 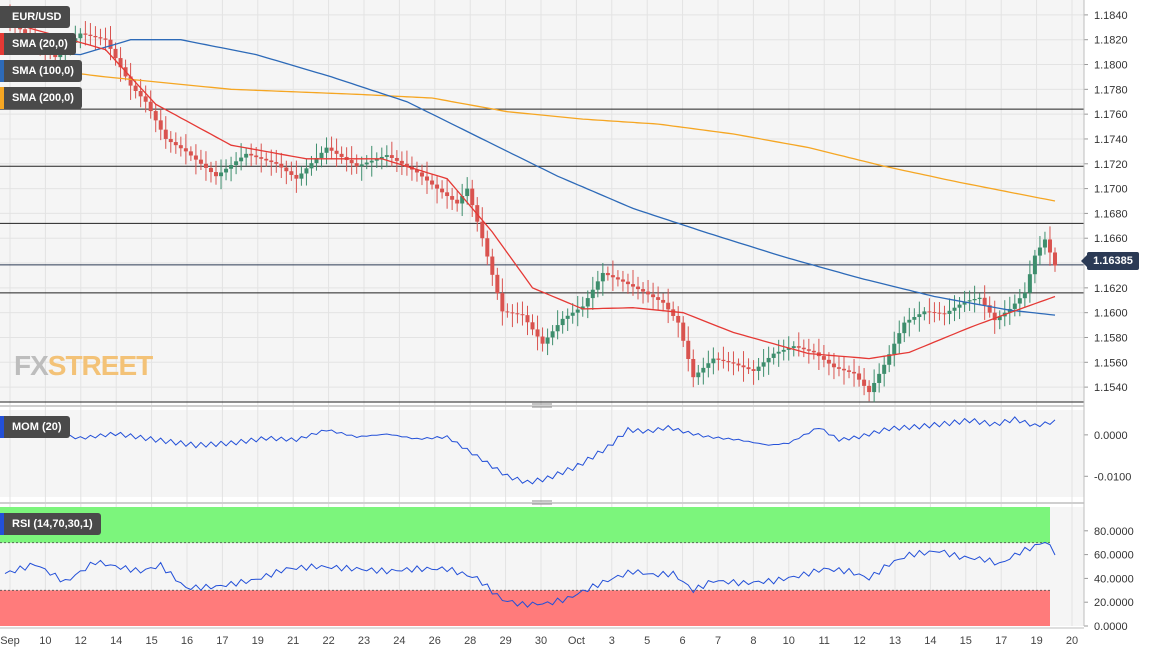 What do you see at coordinates (1114, 532) in the screenshot?
I see `rsi-y-tick-label: 80.0000` at bounding box center [1114, 532].